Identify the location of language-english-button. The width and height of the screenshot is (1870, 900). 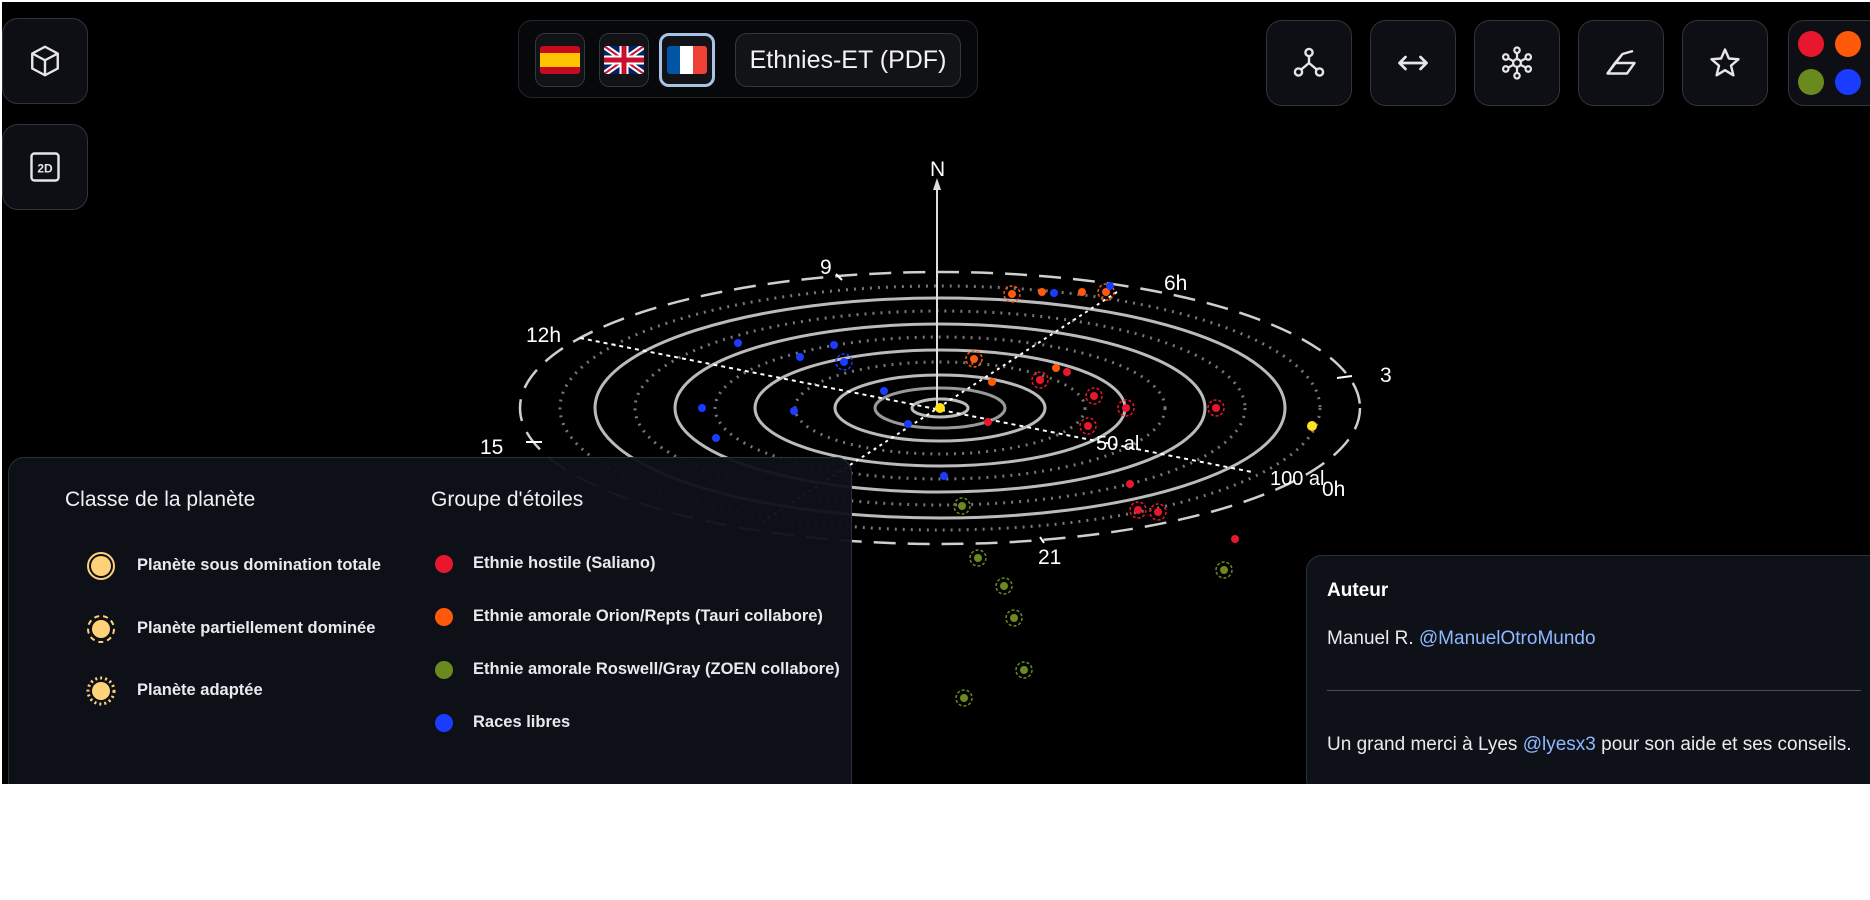
(624, 60).